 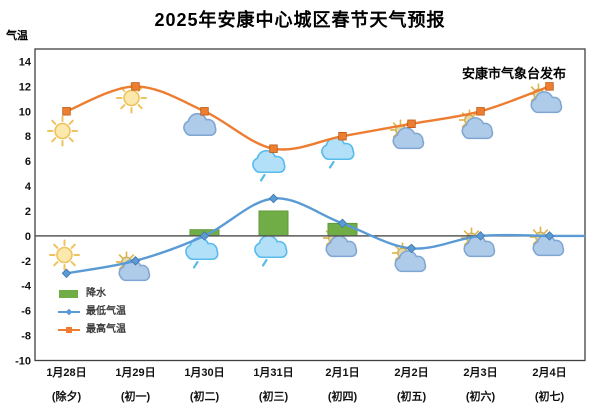 I want to click on legend-item-line-diamond: 最低气温, so click(x=91, y=311).